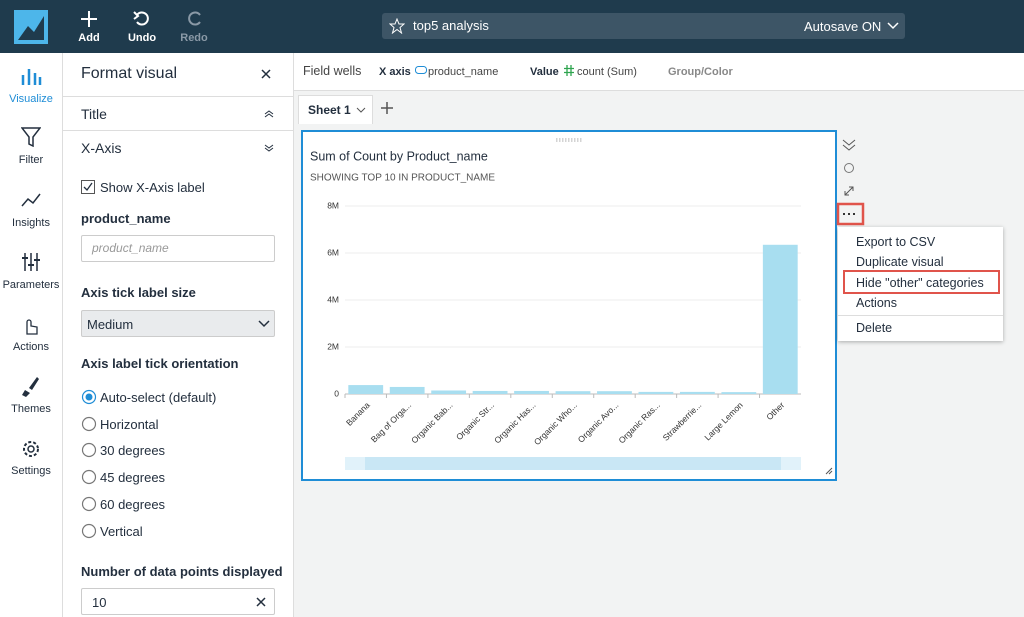 The height and width of the screenshot is (617, 1024). What do you see at coordinates (31, 160) in the screenshot?
I see `nav-item: Filter` at bounding box center [31, 160].